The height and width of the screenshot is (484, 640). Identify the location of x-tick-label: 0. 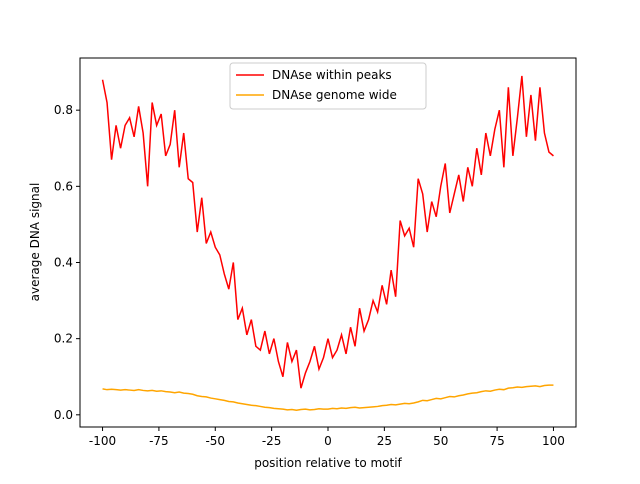
(328, 441).